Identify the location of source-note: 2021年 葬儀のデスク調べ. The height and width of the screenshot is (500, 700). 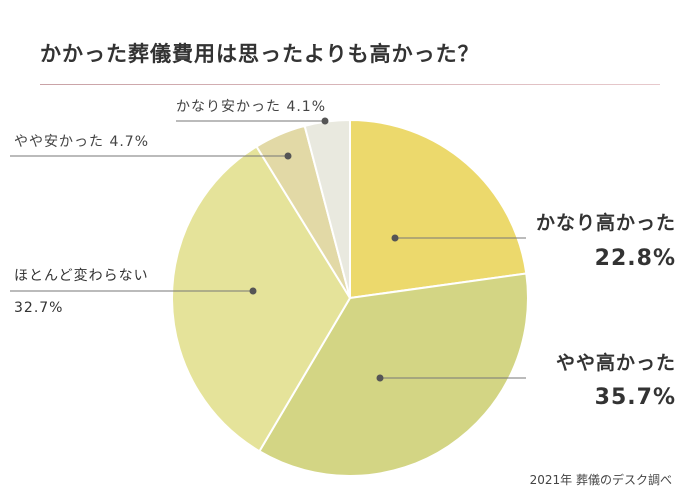
(600, 480).